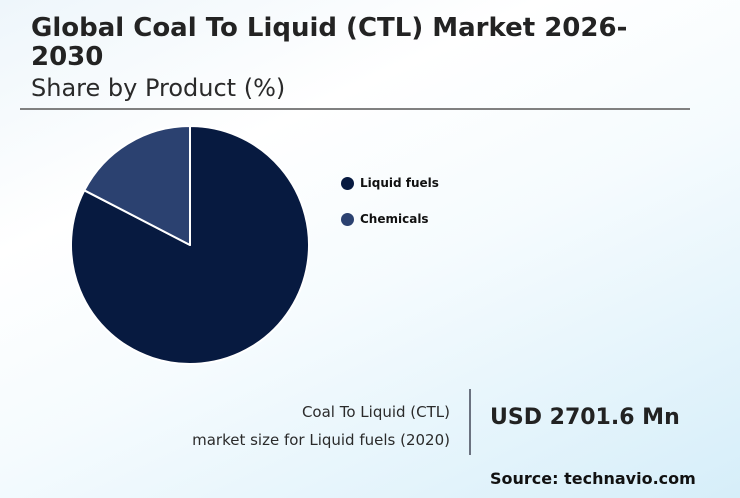 The image size is (740, 498). Describe the element at coordinates (585, 417) in the screenshot. I see `market-size-value: USD 2701.6 Mn` at that location.